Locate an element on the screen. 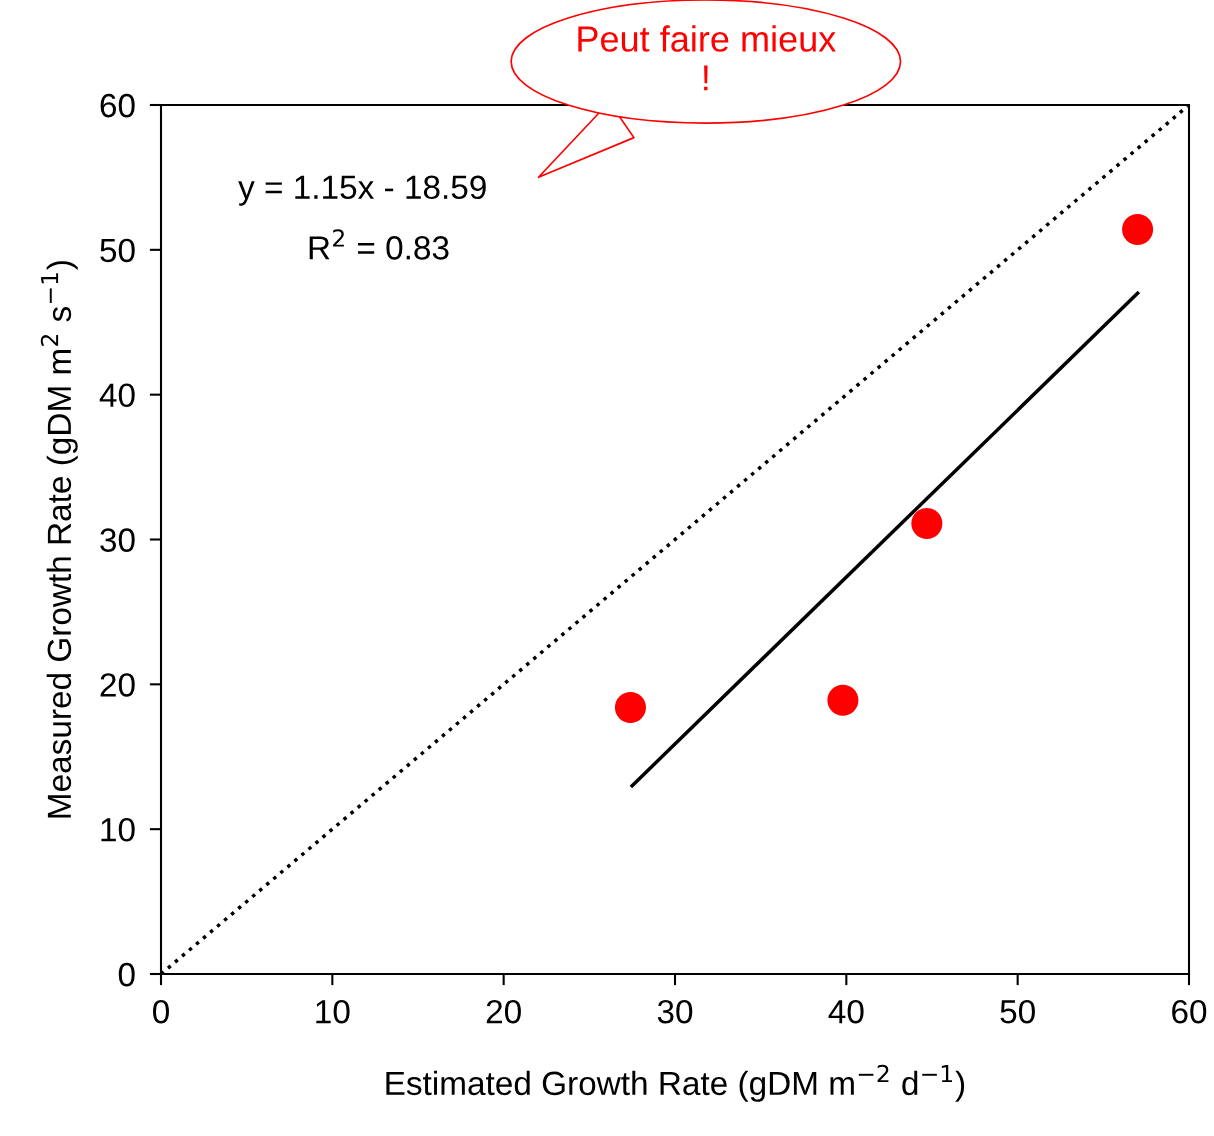 The width and height of the screenshot is (1214, 1136). x-tick-label: 40 is located at coordinates (846, 1011).